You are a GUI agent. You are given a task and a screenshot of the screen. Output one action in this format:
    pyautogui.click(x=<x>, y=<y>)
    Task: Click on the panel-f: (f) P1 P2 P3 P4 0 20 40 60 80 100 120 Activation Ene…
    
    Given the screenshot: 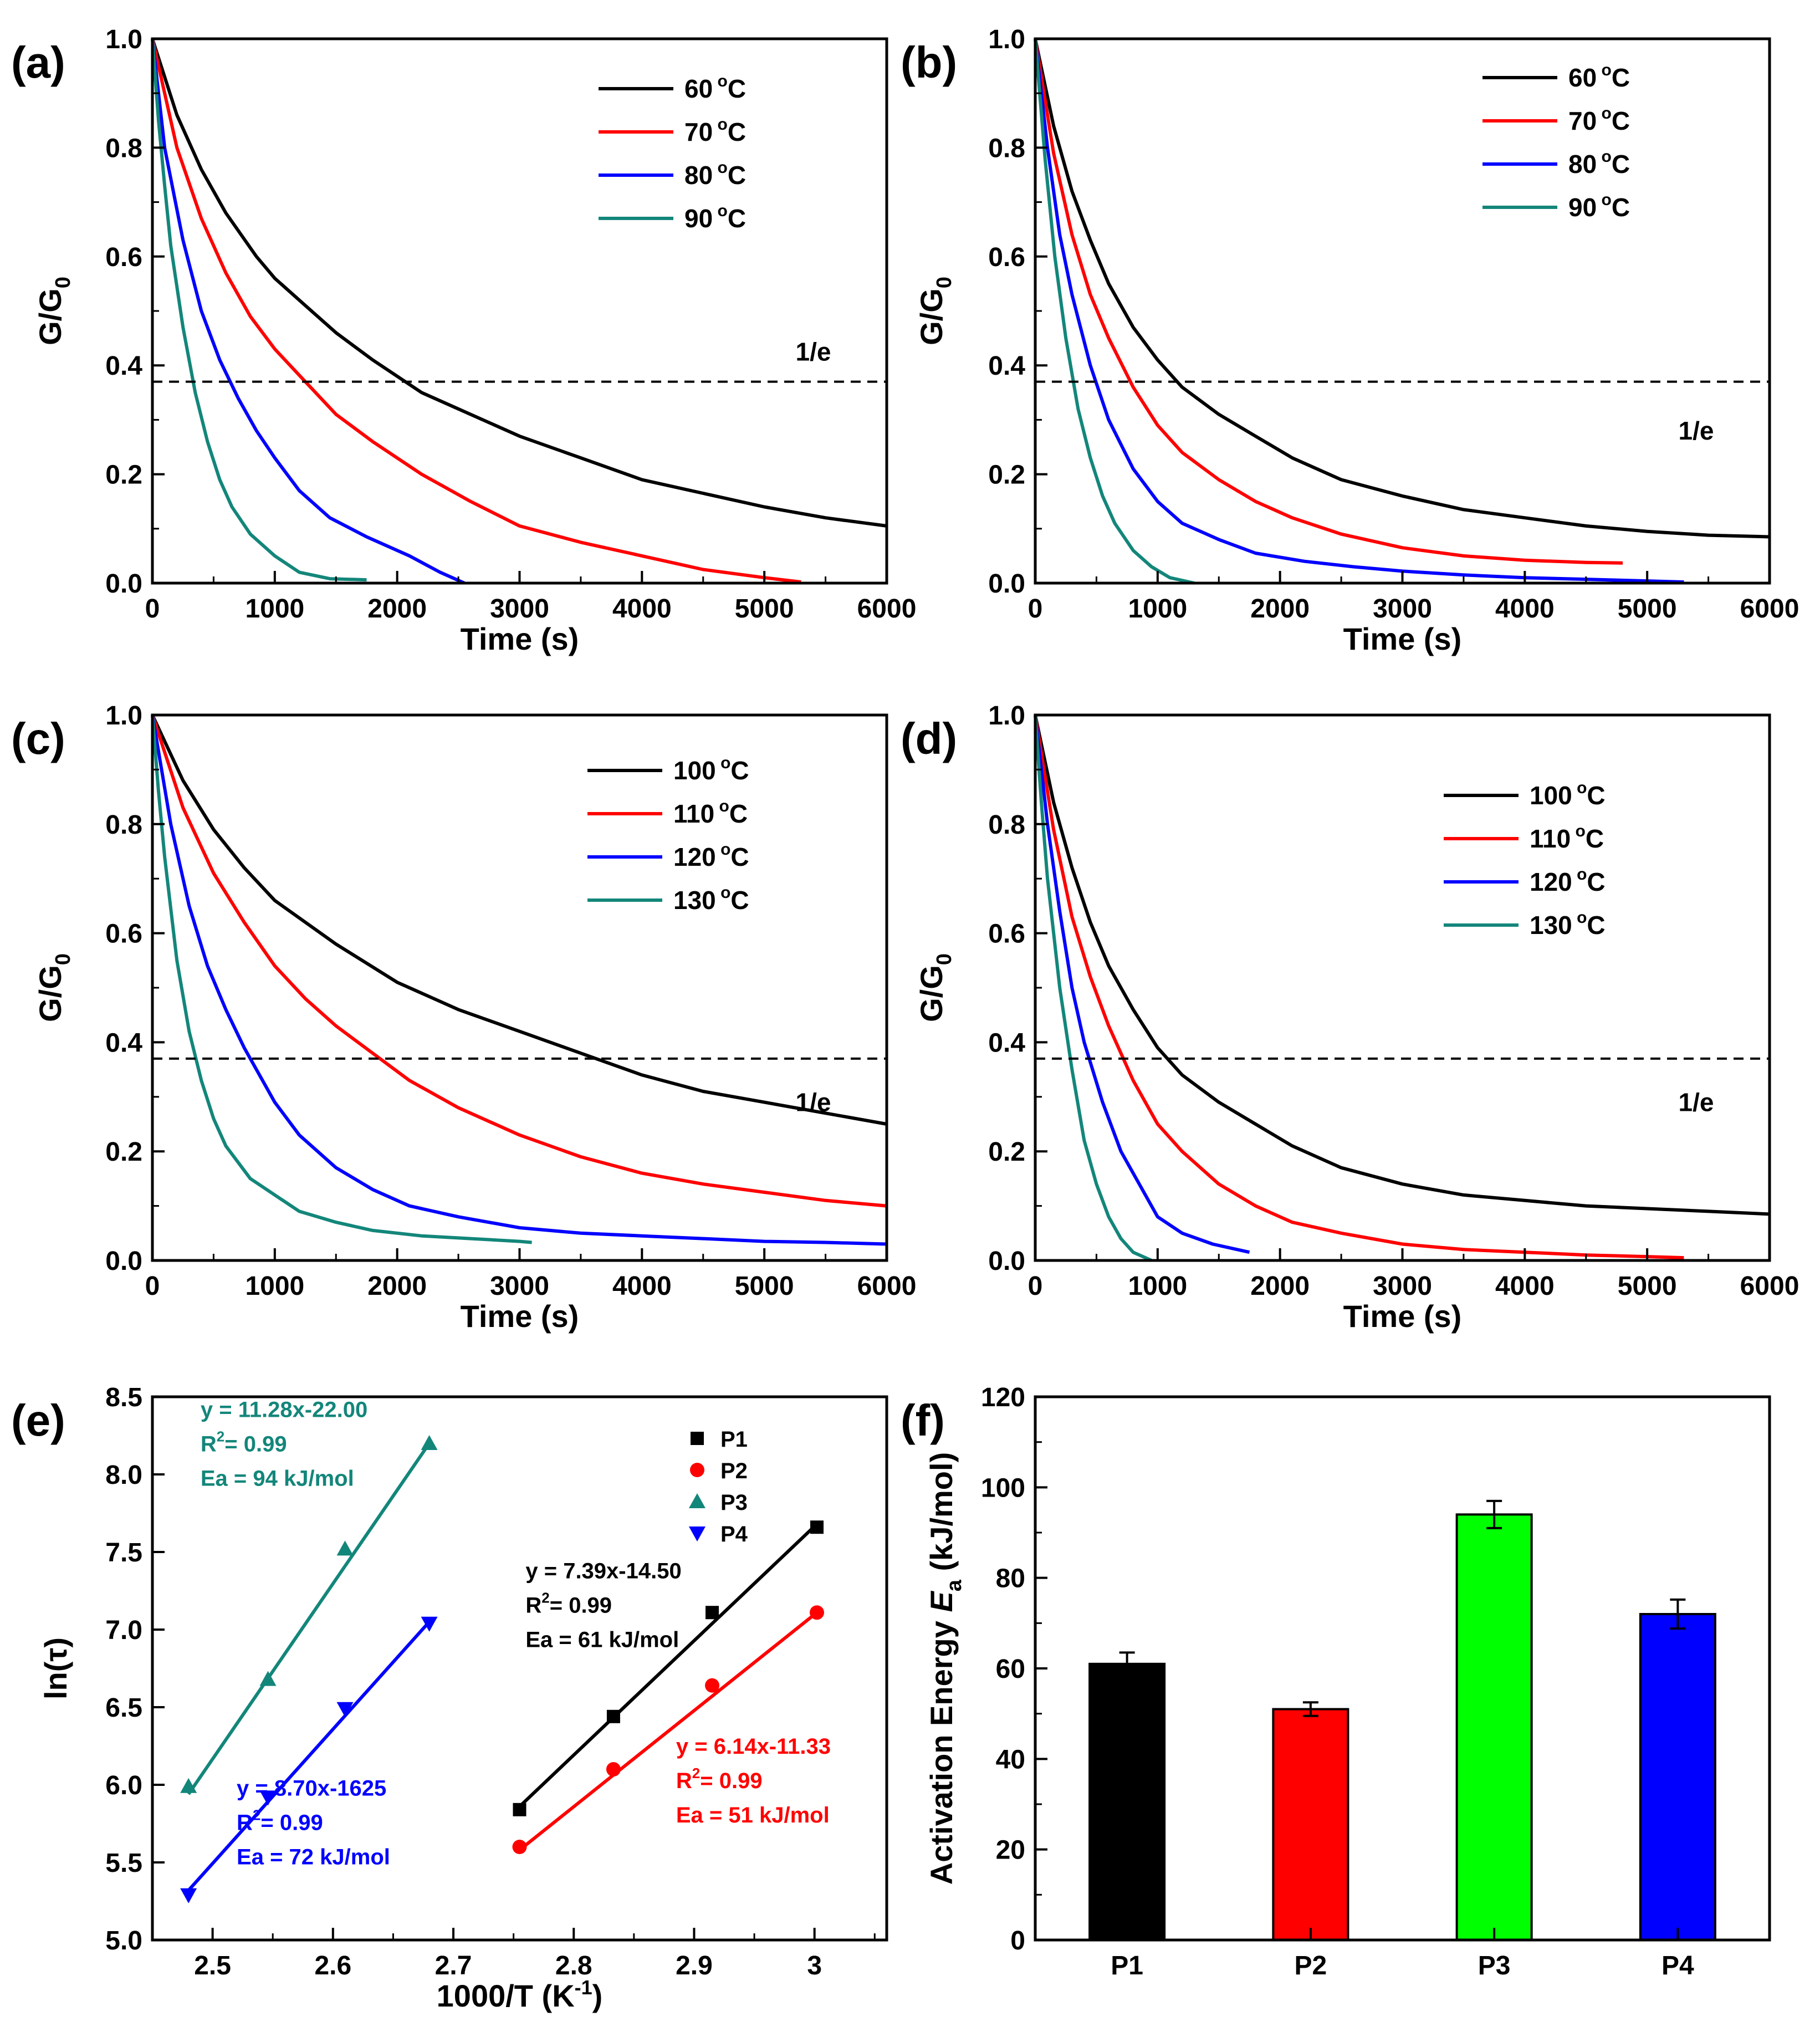 What is the action you would take?
    pyautogui.click(x=1336, y=1681)
    